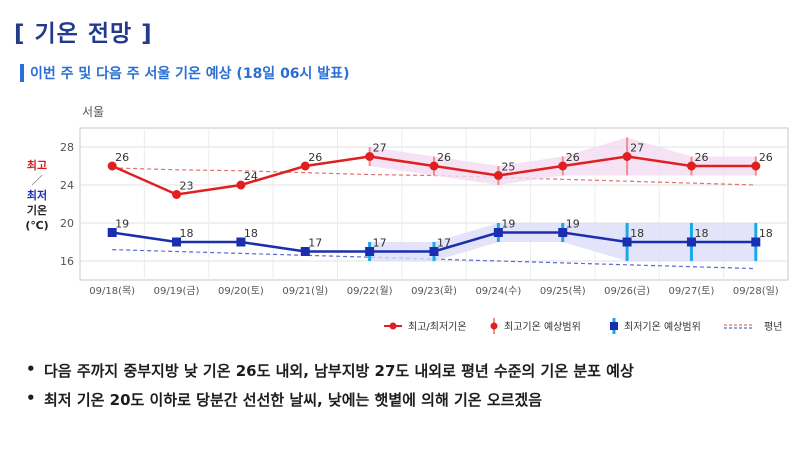 This screenshot has width=800, height=454. What do you see at coordinates (370, 291) in the screenshot?
I see `x-tick-label: 09/22(월)` at bounding box center [370, 291].